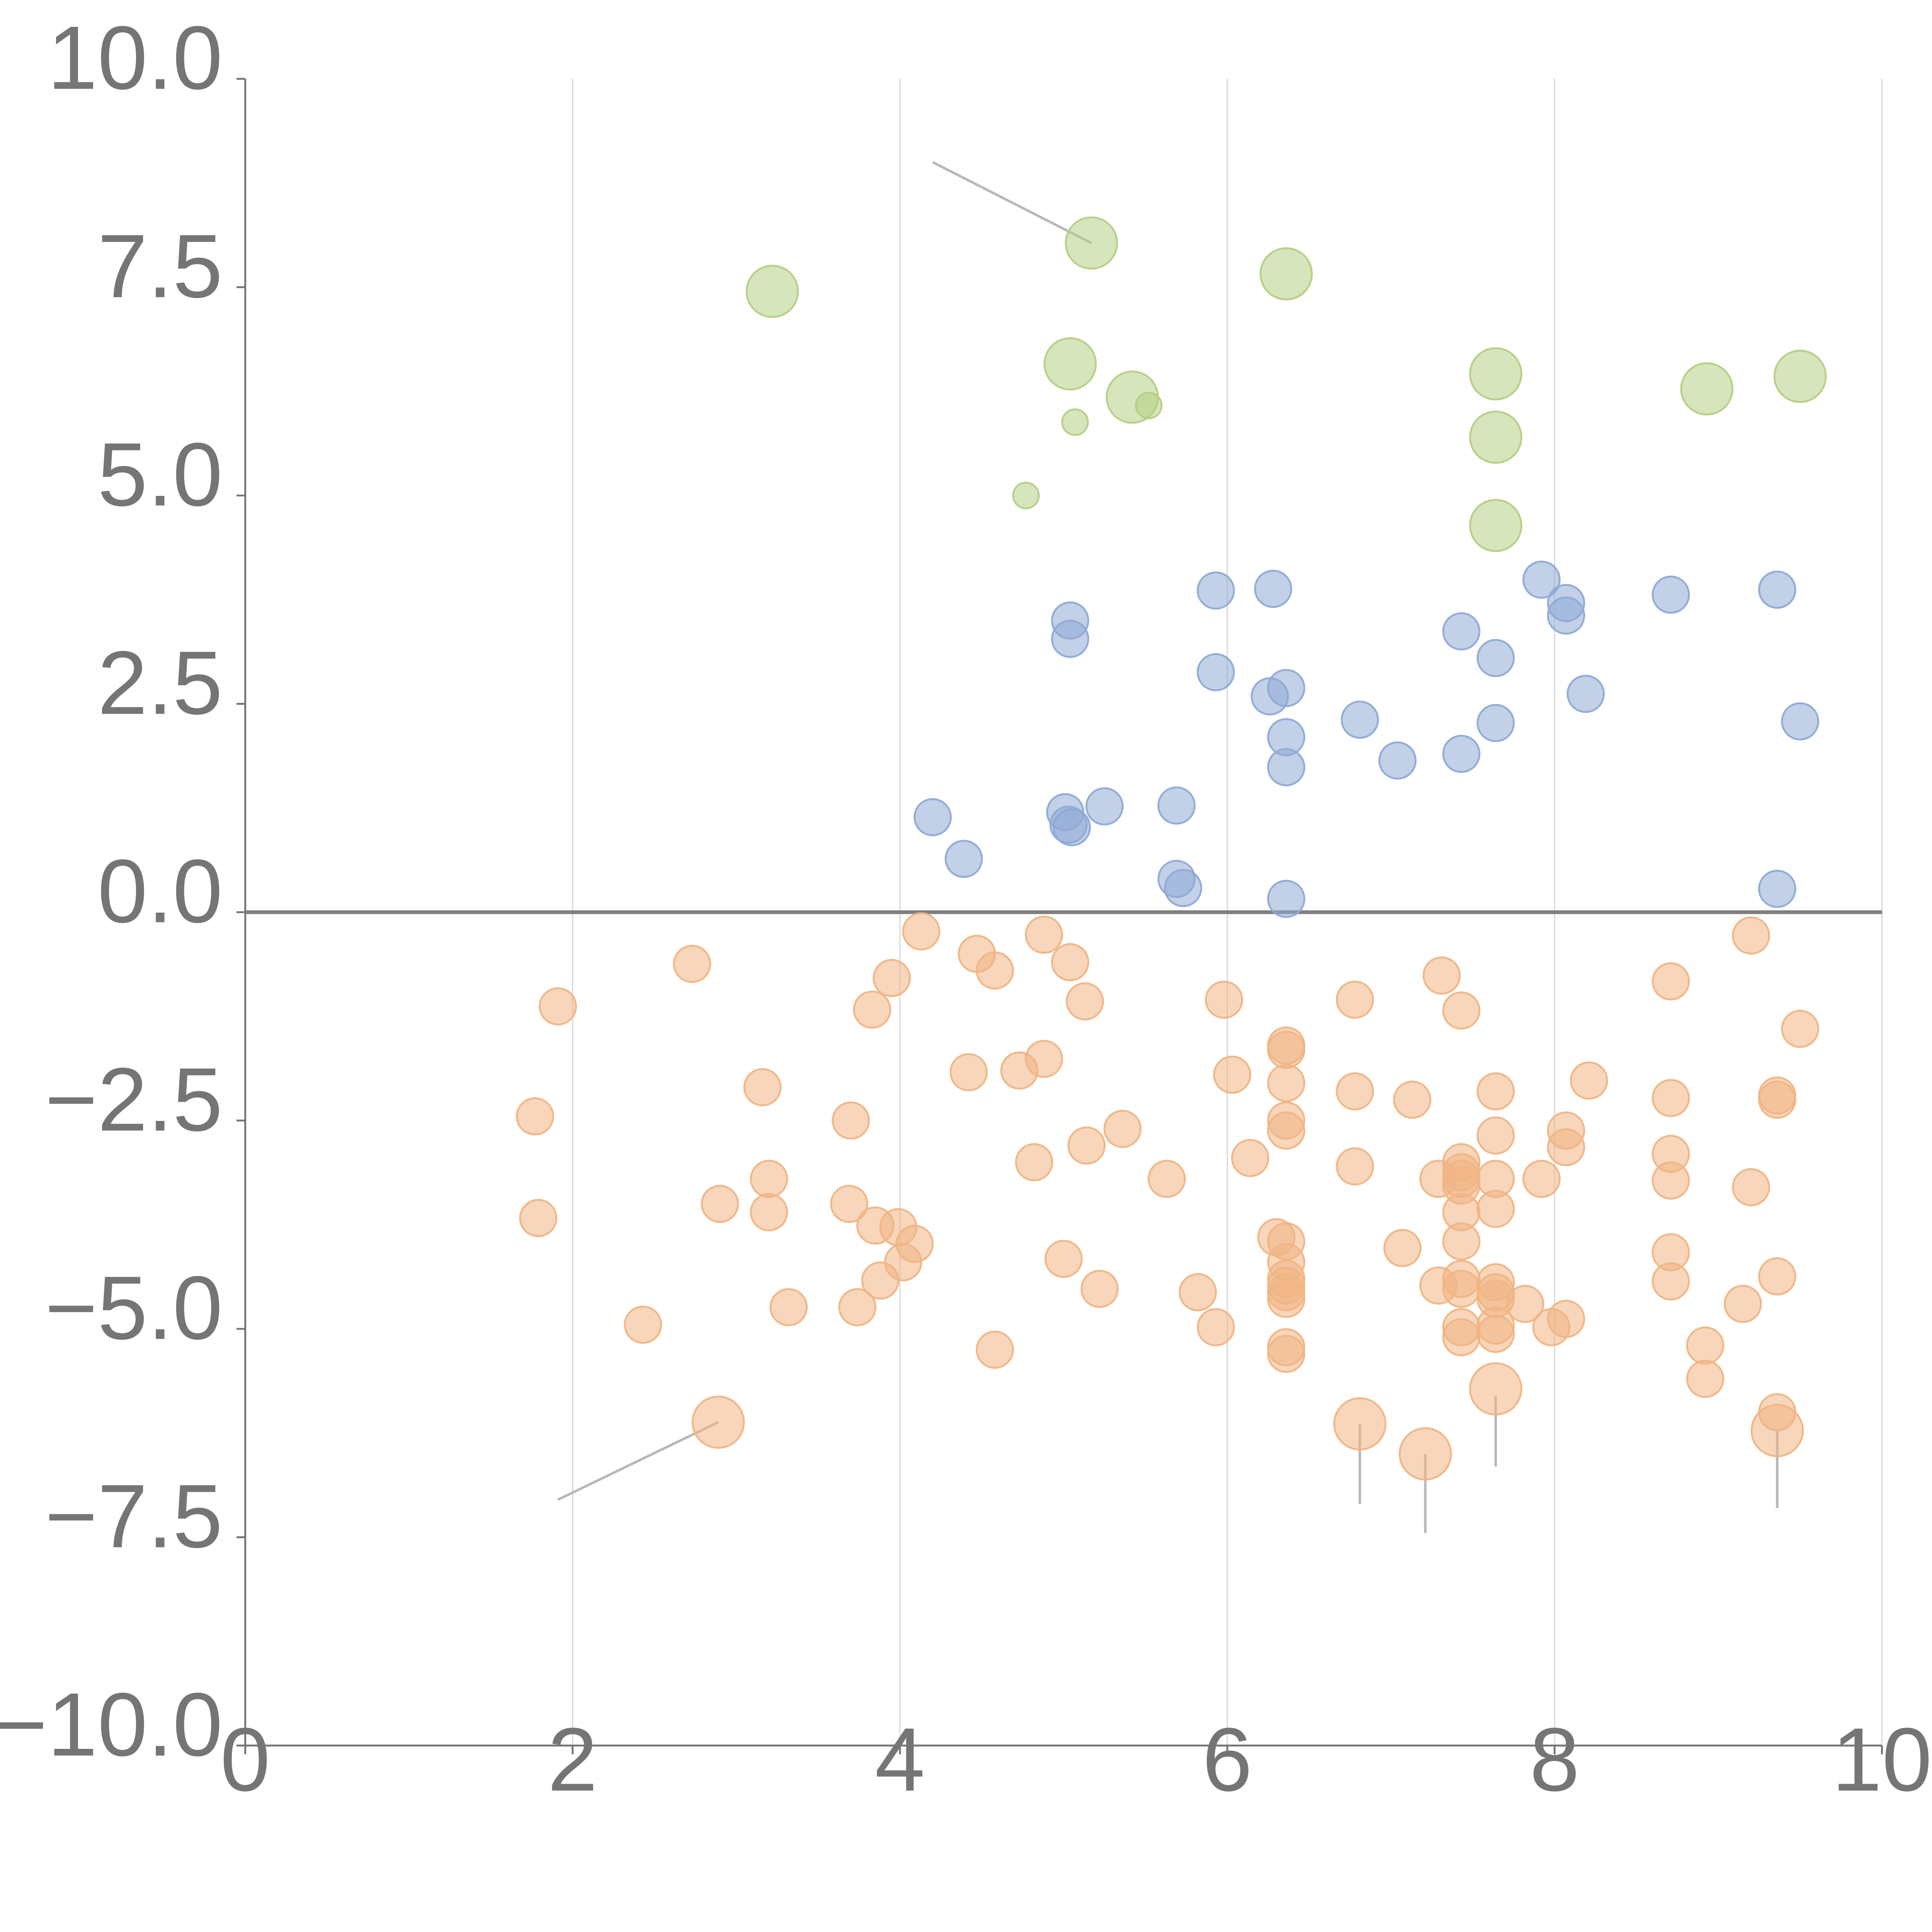 The width and height of the screenshot is (1932, 1932). What do you see at coordinates (136, 58) in the screenshot?
I see `y-tick-label: 10.0` at bounding box center [136, 58].